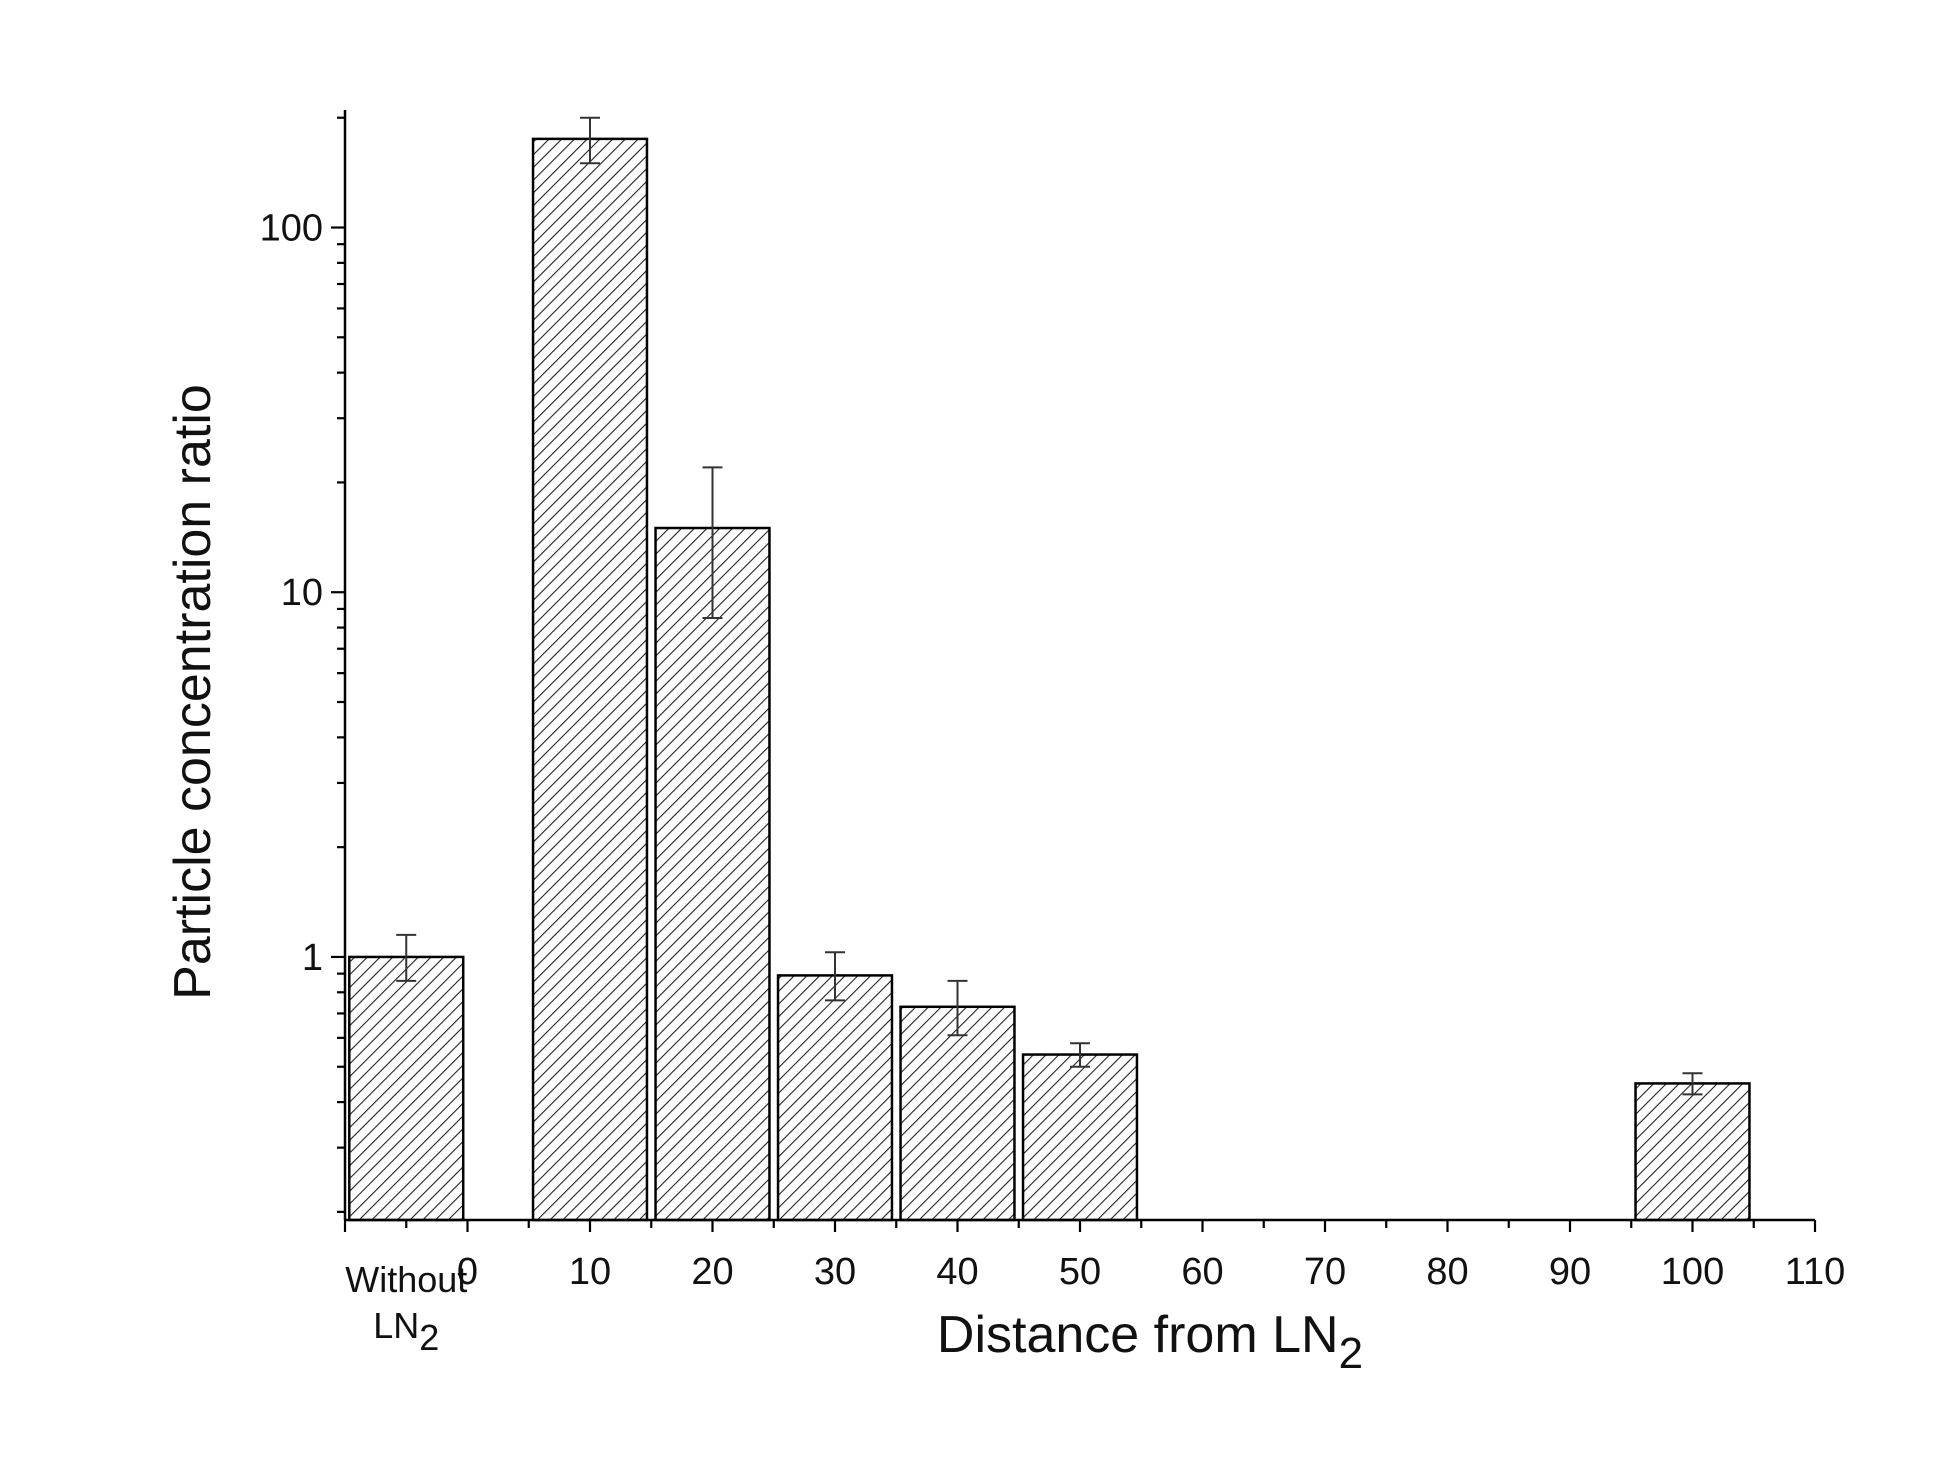  I want to click on x-tick-label: 60, so click(1202, 1272).